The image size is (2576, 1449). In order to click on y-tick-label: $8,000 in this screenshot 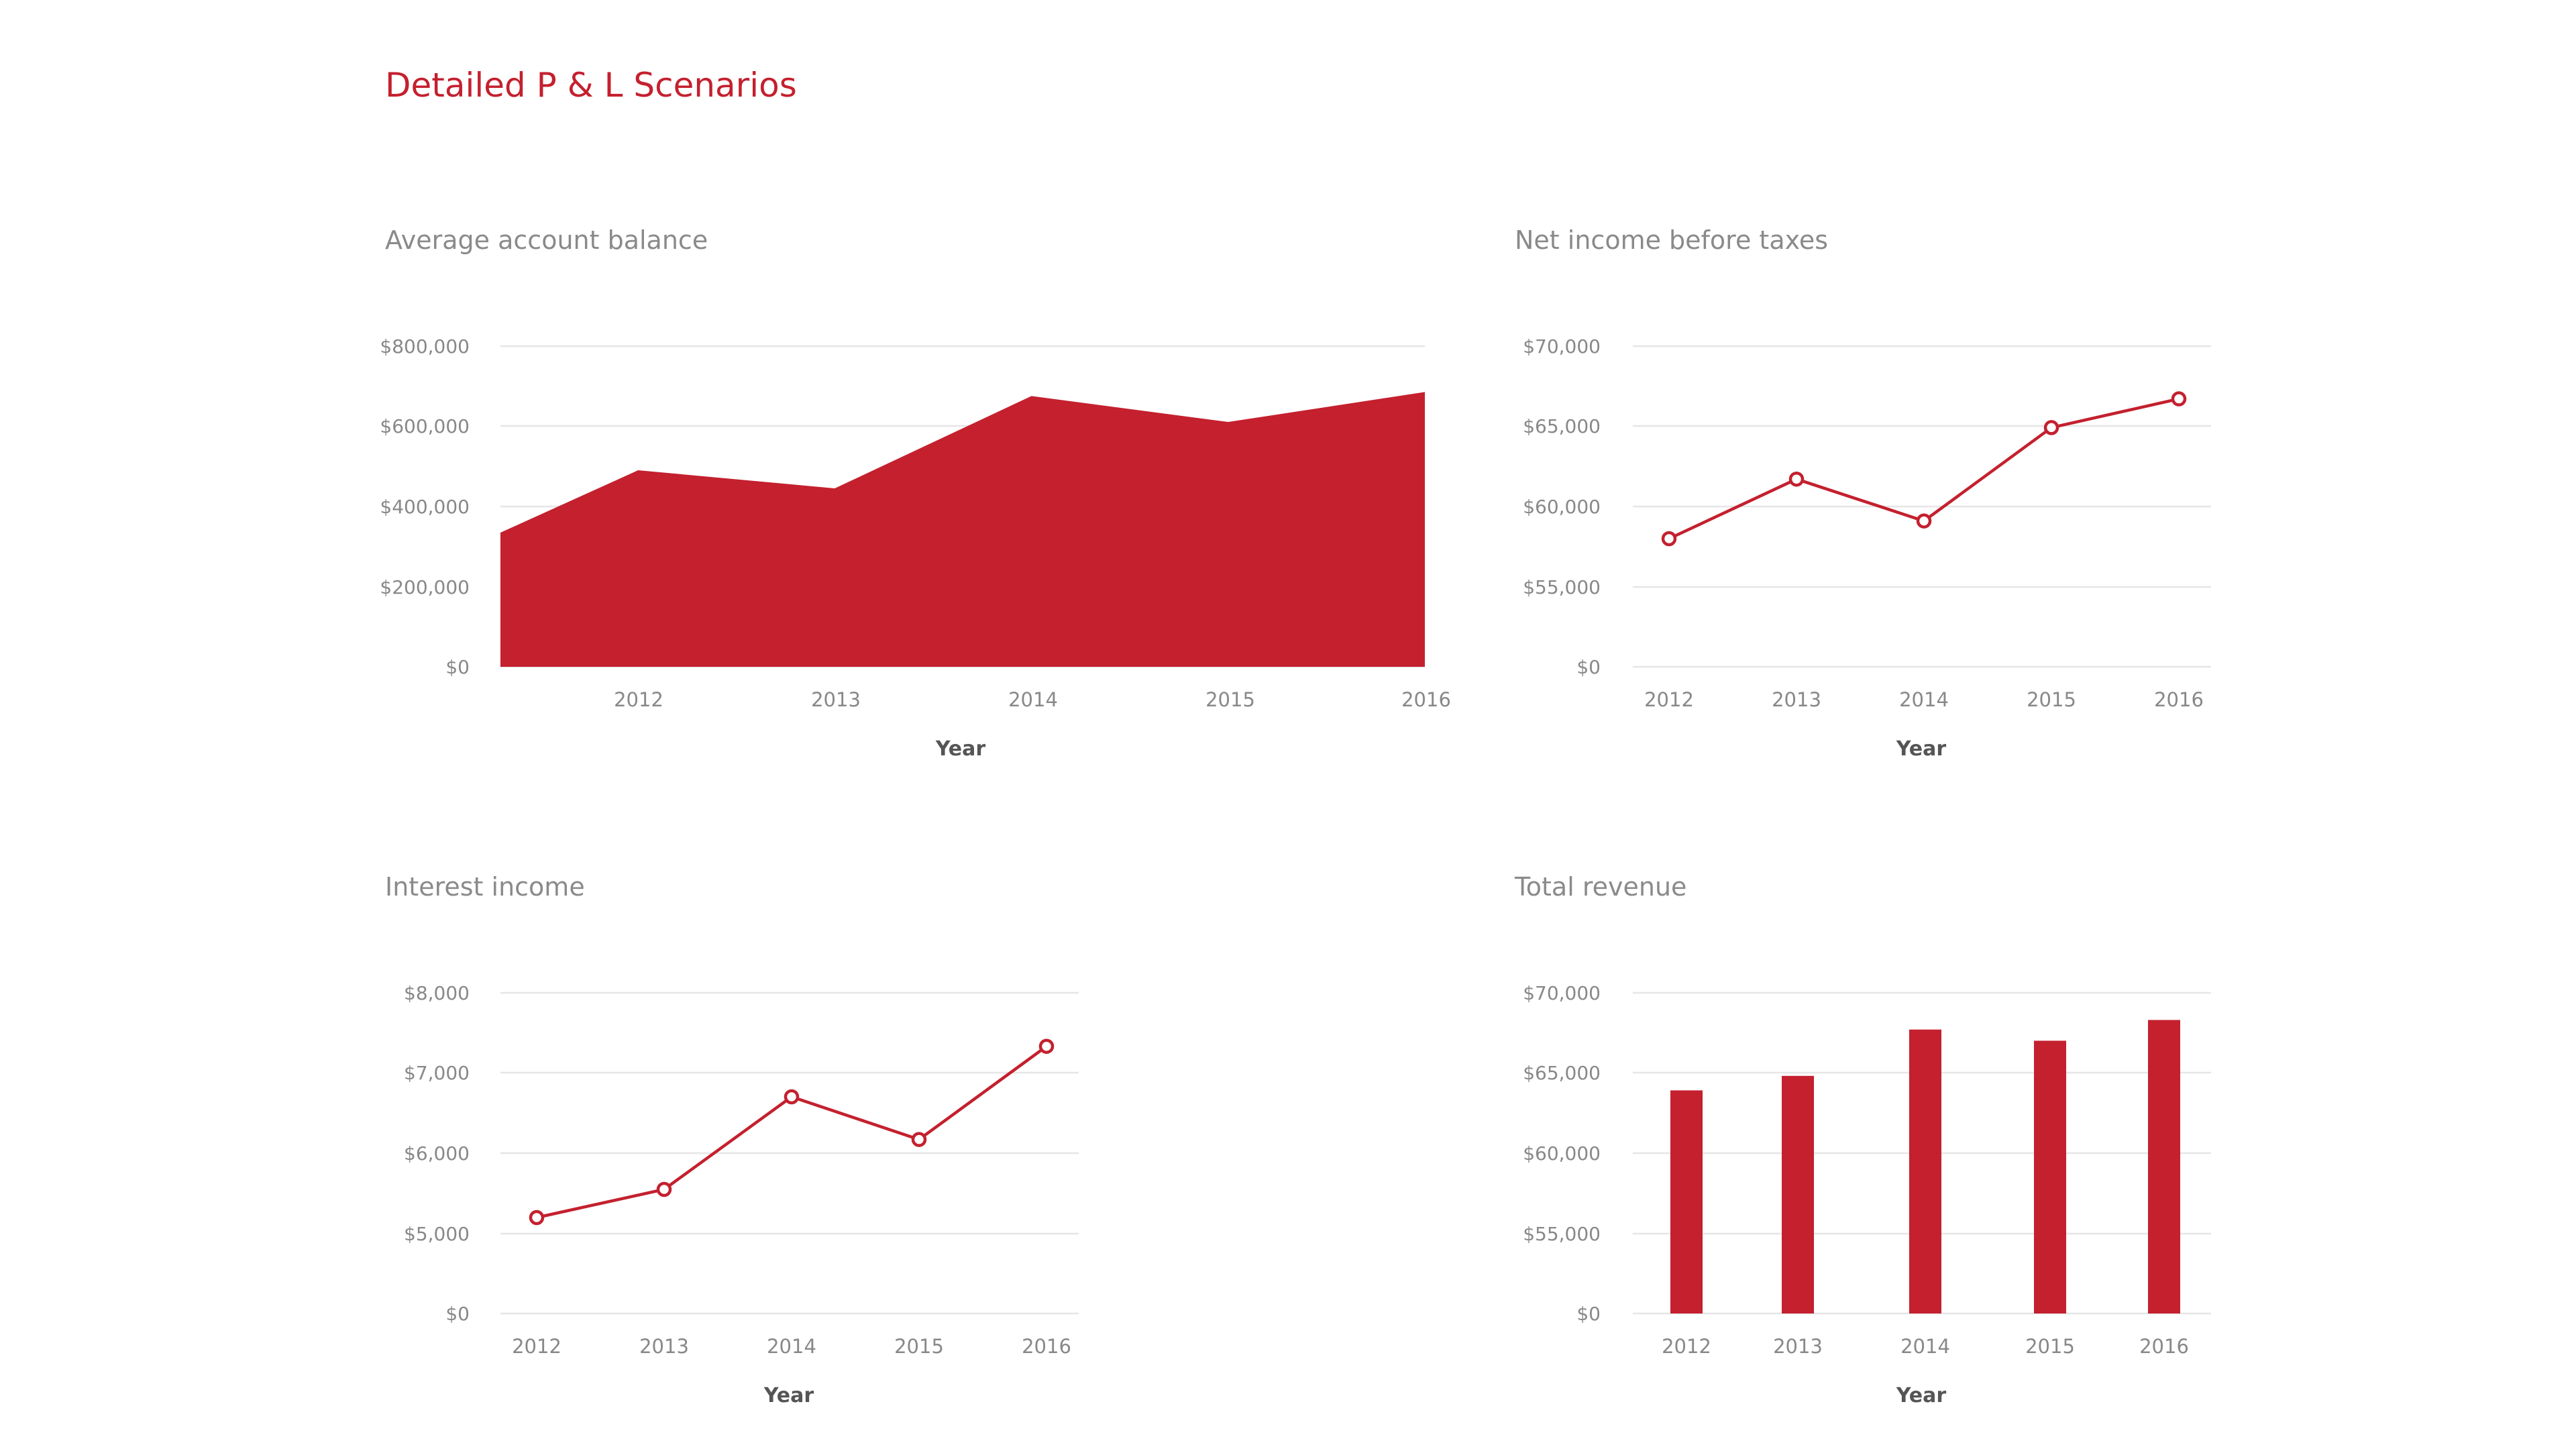, I will do `click(437, 993)`.